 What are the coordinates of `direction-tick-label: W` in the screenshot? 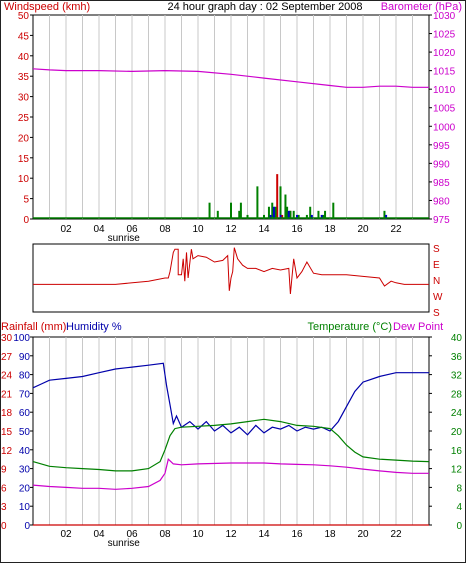 It's located at (438, 297).